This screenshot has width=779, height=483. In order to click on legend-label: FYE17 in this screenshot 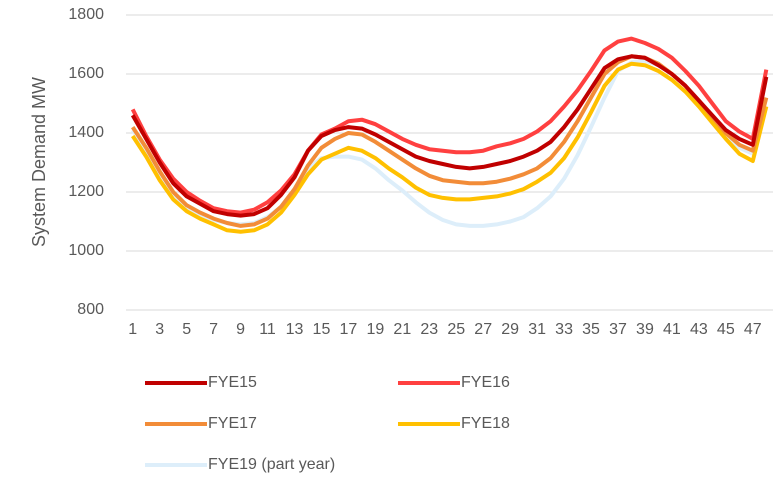, I will do `click(232, 423)`.